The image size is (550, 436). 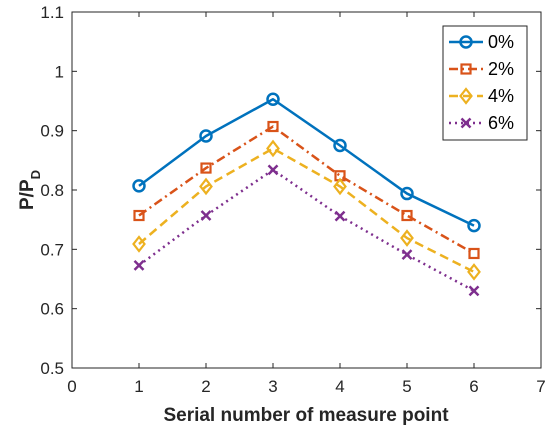 What do you see at coordinates (52, 249) in the screenshot?
I see `y-tick-label: 0.7` at bounding box center [52, 249].